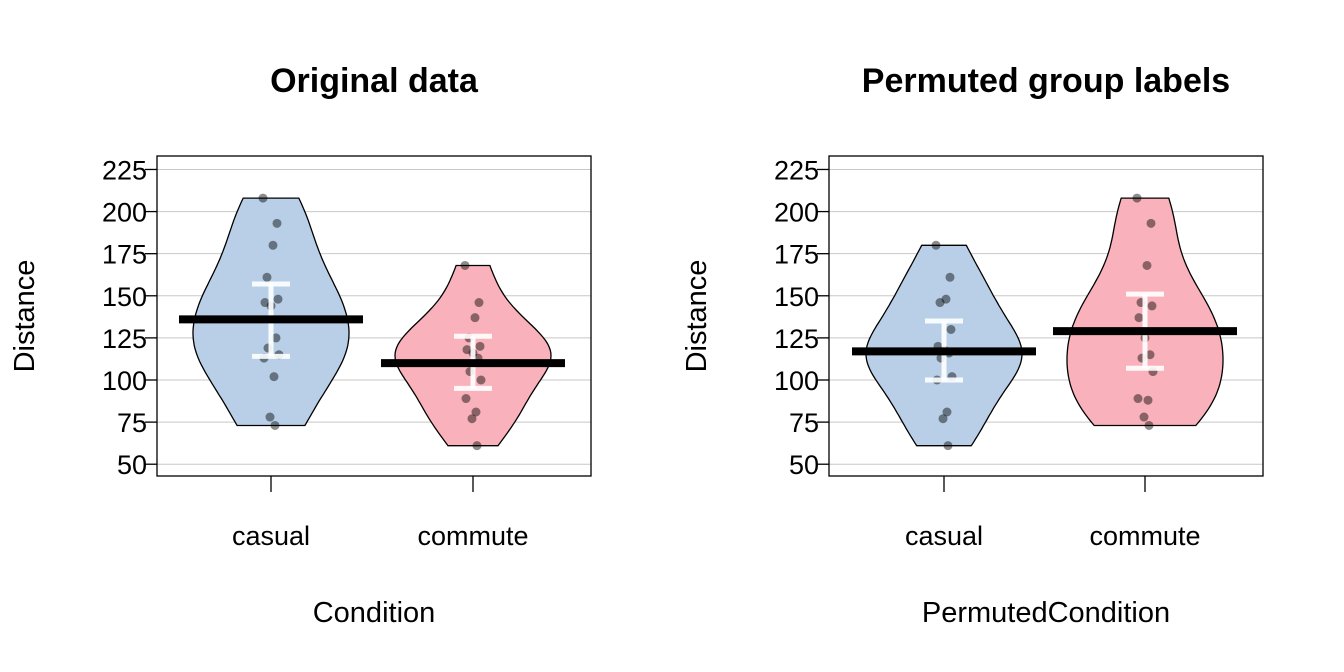  Describe the element at coordinates (374, 613) in the screenshot. I see `x-axis-label: Condition` at that location.